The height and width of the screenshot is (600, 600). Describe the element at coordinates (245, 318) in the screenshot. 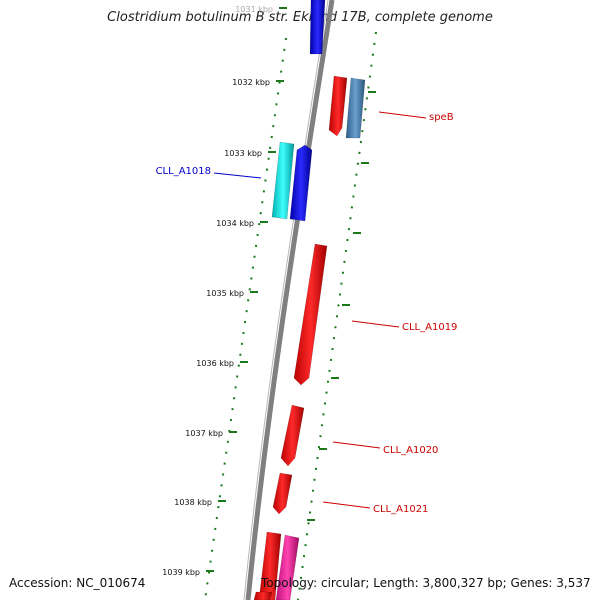

I see `inner-dotted-track` at that location.